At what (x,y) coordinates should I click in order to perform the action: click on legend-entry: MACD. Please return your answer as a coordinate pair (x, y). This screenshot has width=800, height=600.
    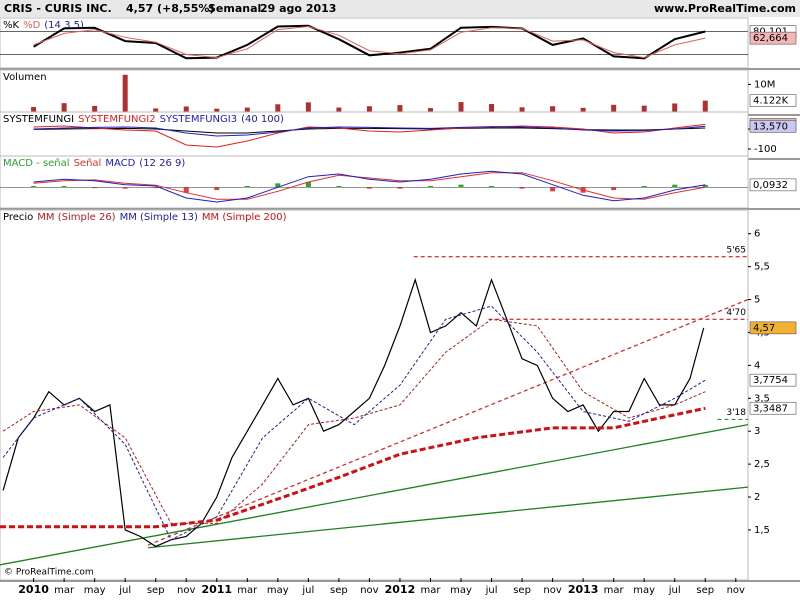
    Looking at the image, I should click on (120, 163).